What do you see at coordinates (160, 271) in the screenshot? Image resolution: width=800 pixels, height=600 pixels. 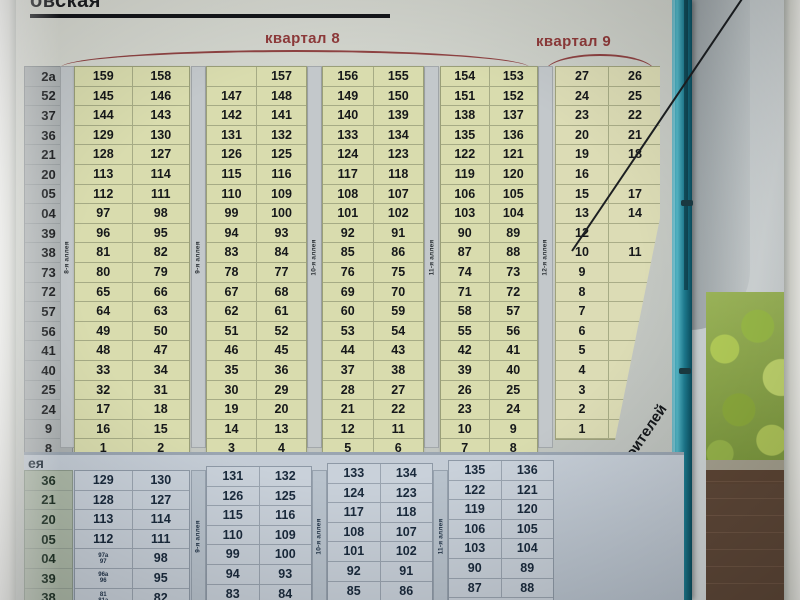 I see `plot-cell: 79` at bounding box center [160, 271].